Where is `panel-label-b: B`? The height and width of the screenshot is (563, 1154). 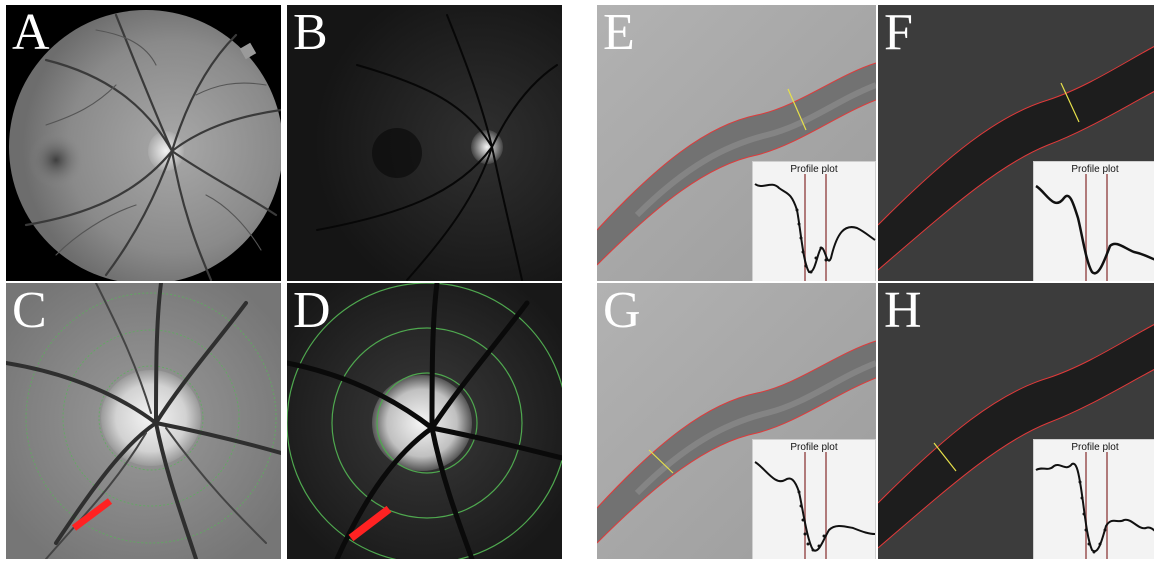 panel-label-b: B is located at coordinates (310, 33).